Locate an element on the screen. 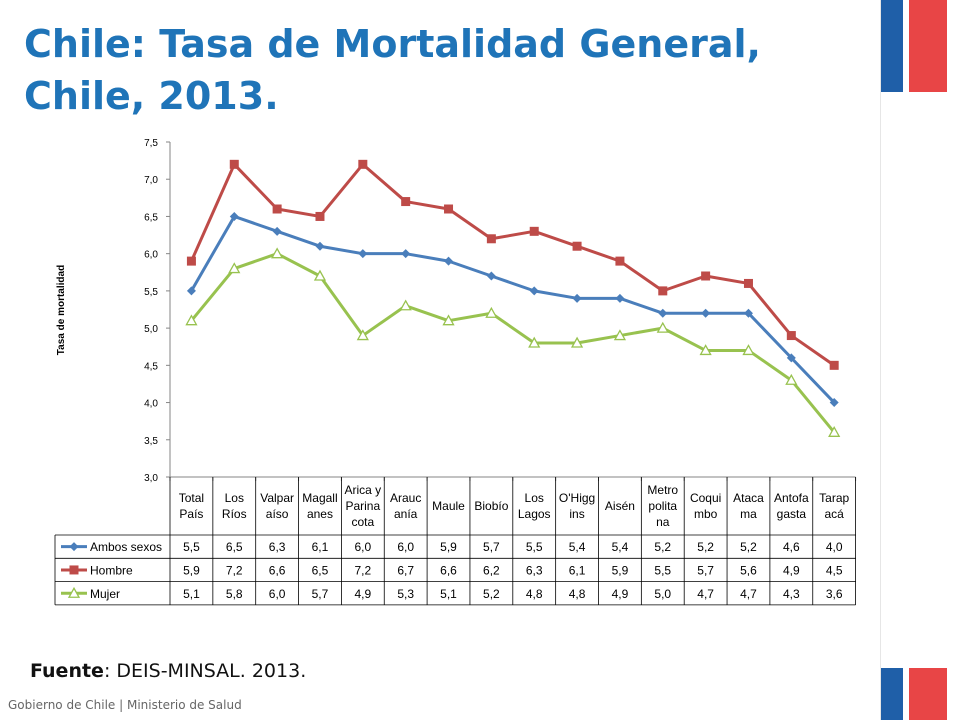  footer-text: Gobierno de Chile | Ministerio de Salud is located at coordinates (125, 705).